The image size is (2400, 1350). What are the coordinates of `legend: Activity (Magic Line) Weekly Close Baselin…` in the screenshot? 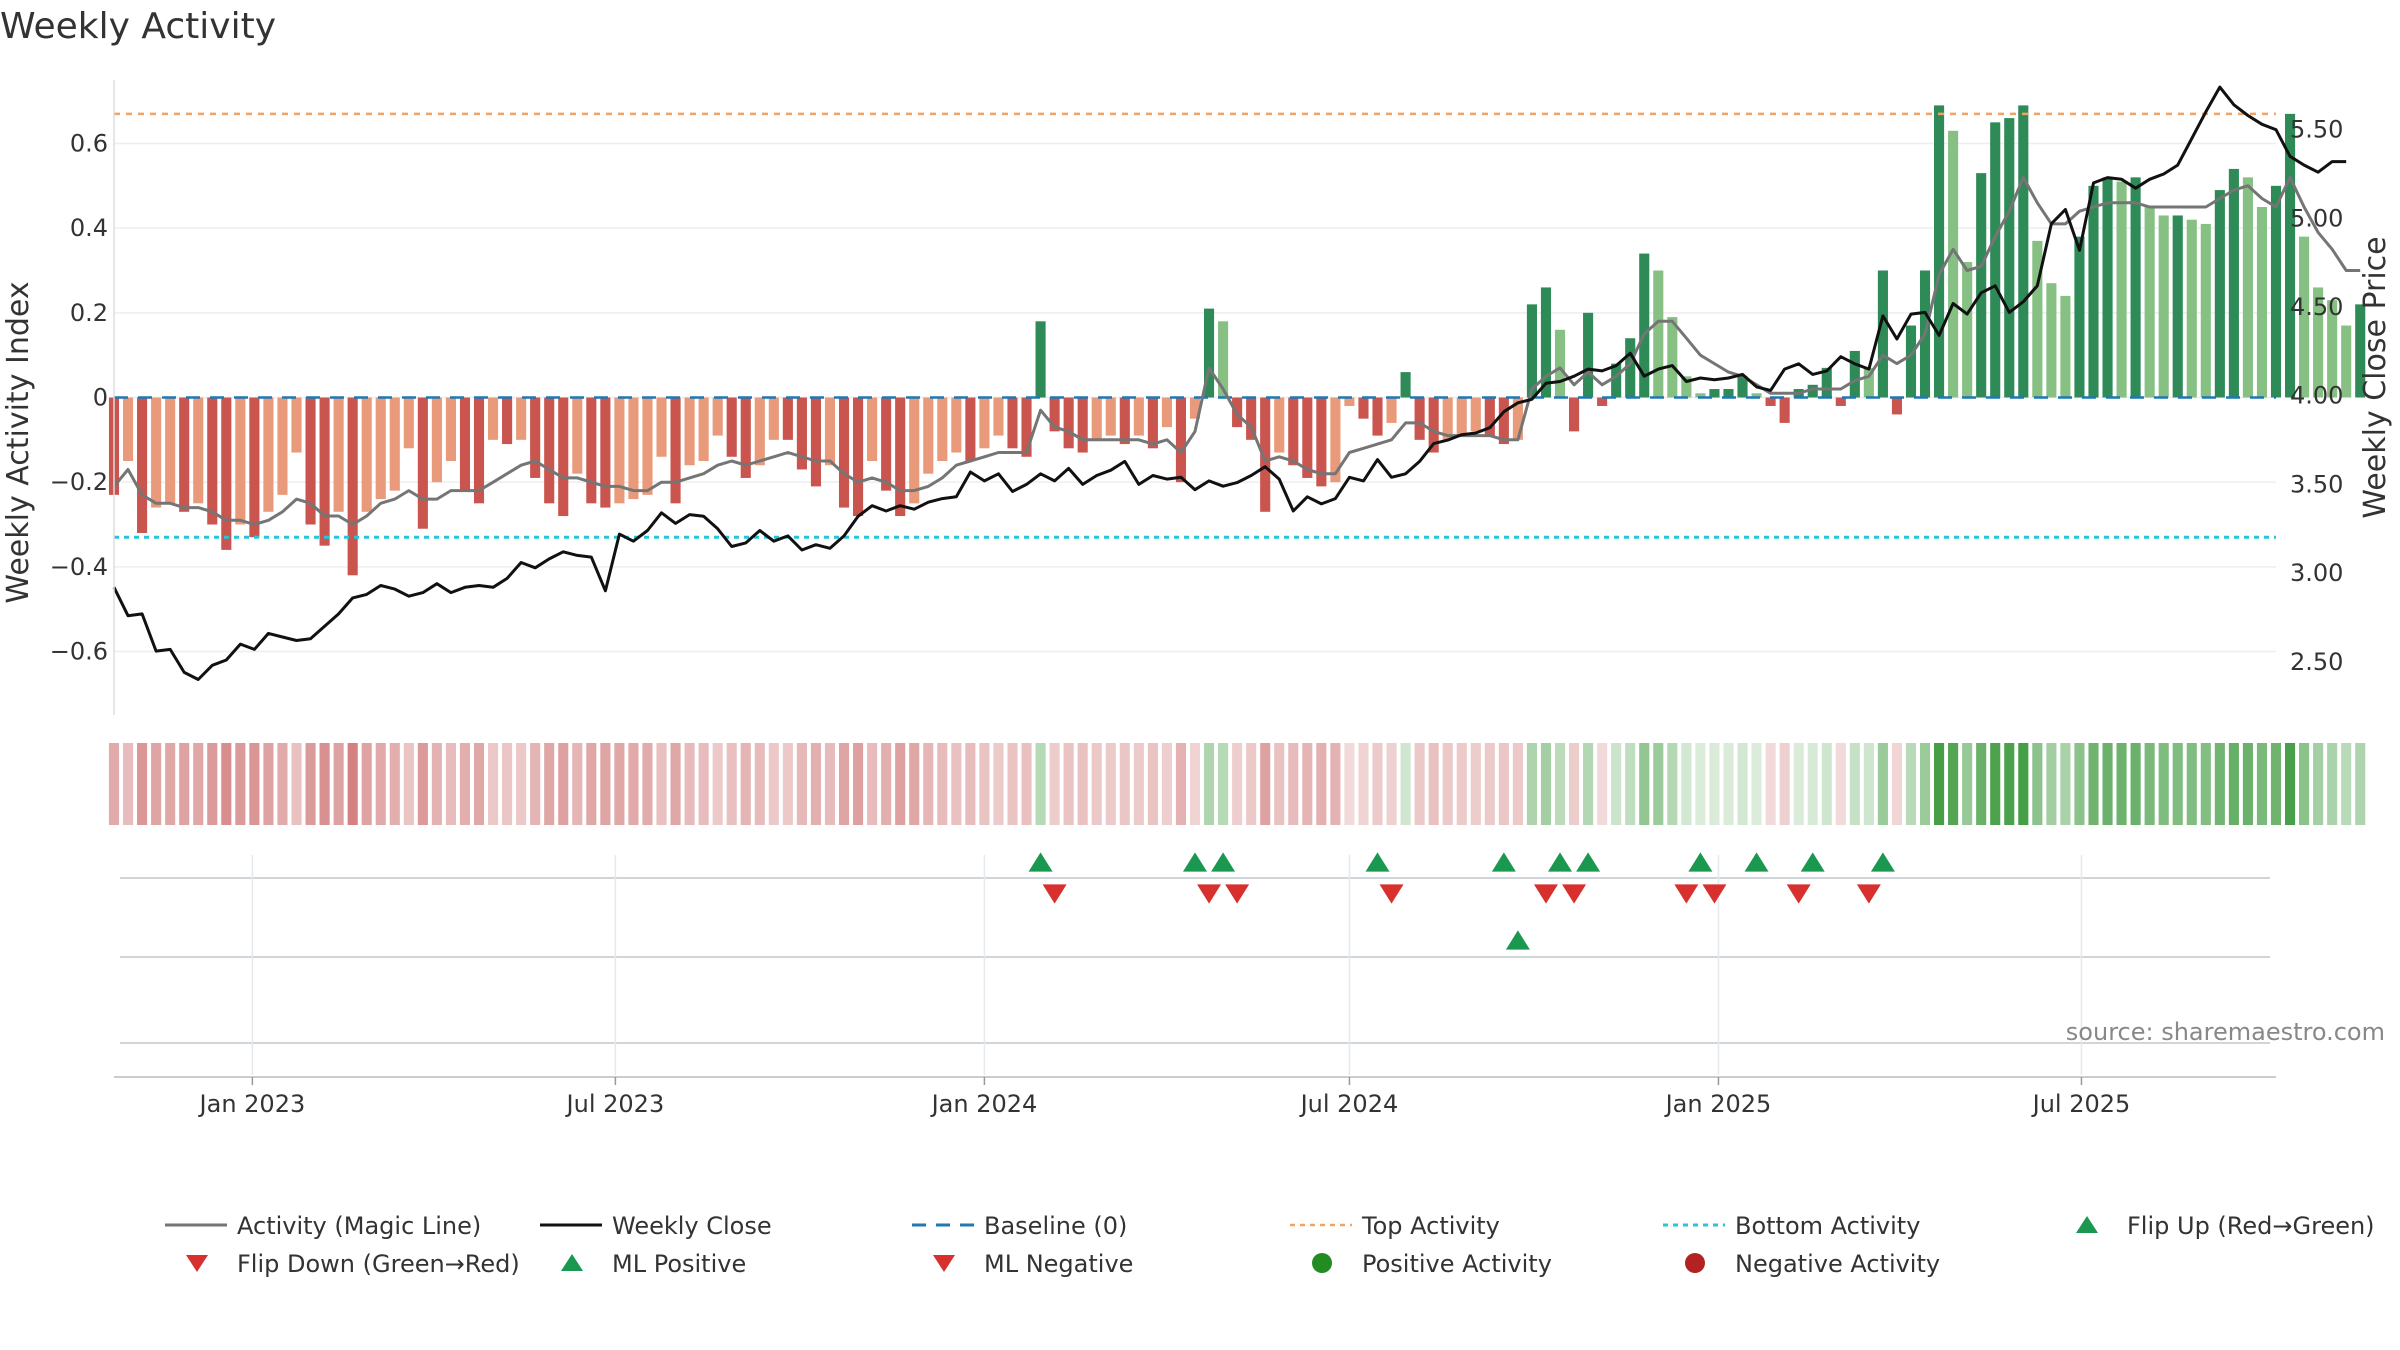 It's located at (1270, 1245).